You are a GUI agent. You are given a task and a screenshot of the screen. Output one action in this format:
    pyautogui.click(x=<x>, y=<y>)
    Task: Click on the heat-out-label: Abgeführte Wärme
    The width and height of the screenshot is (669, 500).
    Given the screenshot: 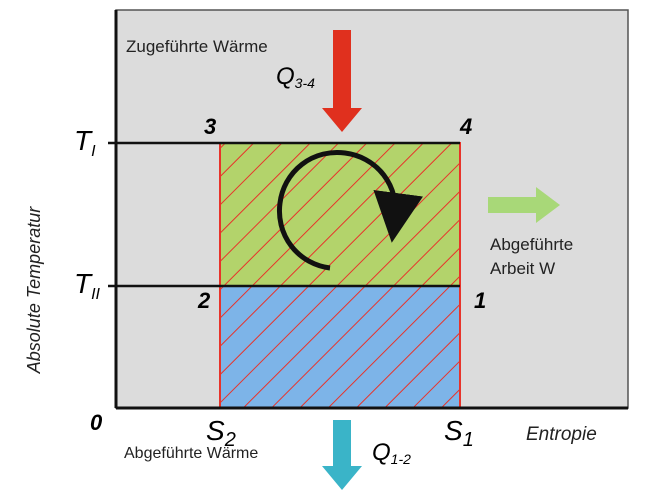 What is the action you would take?
    pyautogui.click(x=191, y=453)
    